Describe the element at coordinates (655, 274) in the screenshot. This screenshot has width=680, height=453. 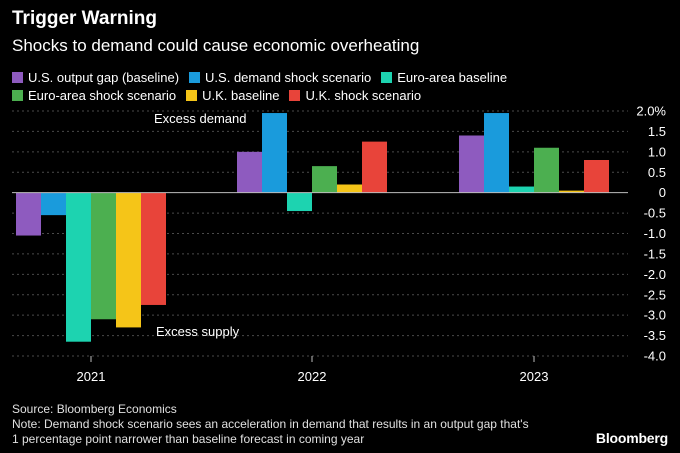
I see `y-tick-label: -2.0` at that location.